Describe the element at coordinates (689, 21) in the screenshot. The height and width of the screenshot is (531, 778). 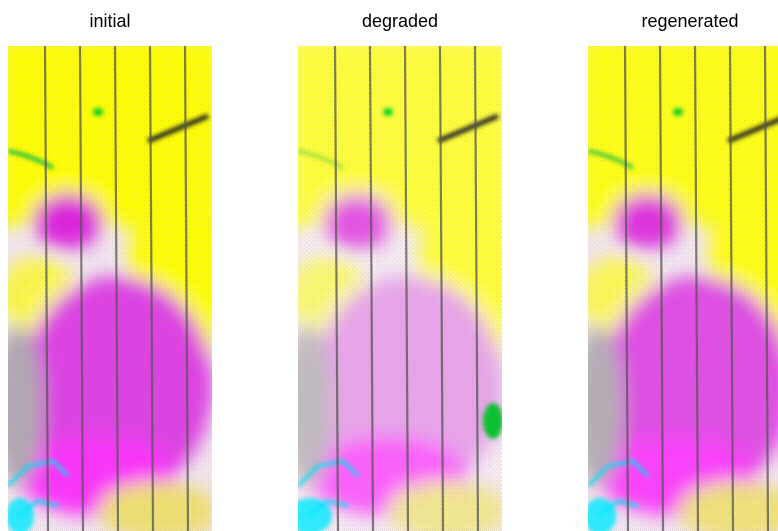
I see `panel-title: regenerated` at that location.